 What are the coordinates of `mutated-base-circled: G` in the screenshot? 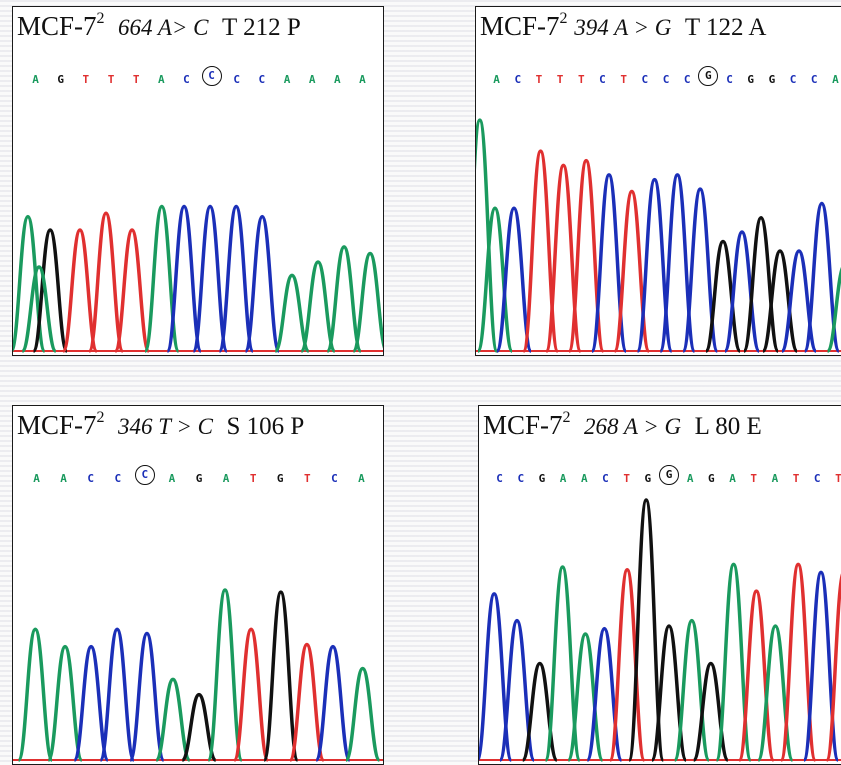 It's located at (669, 475).